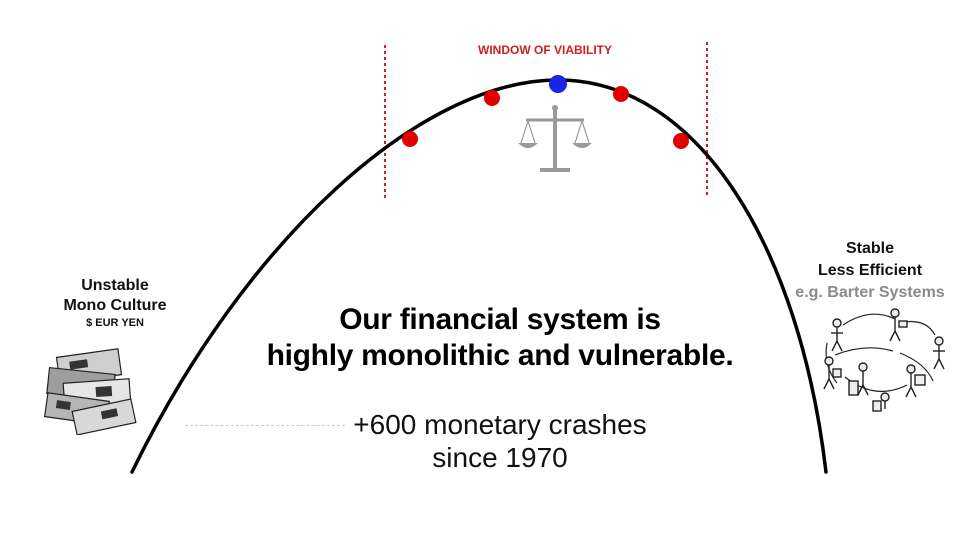 The width and height of the screenshot is (960, 540). I want to click on headline-line-2: highly monolithic and vulnerable., so click(500, 355).